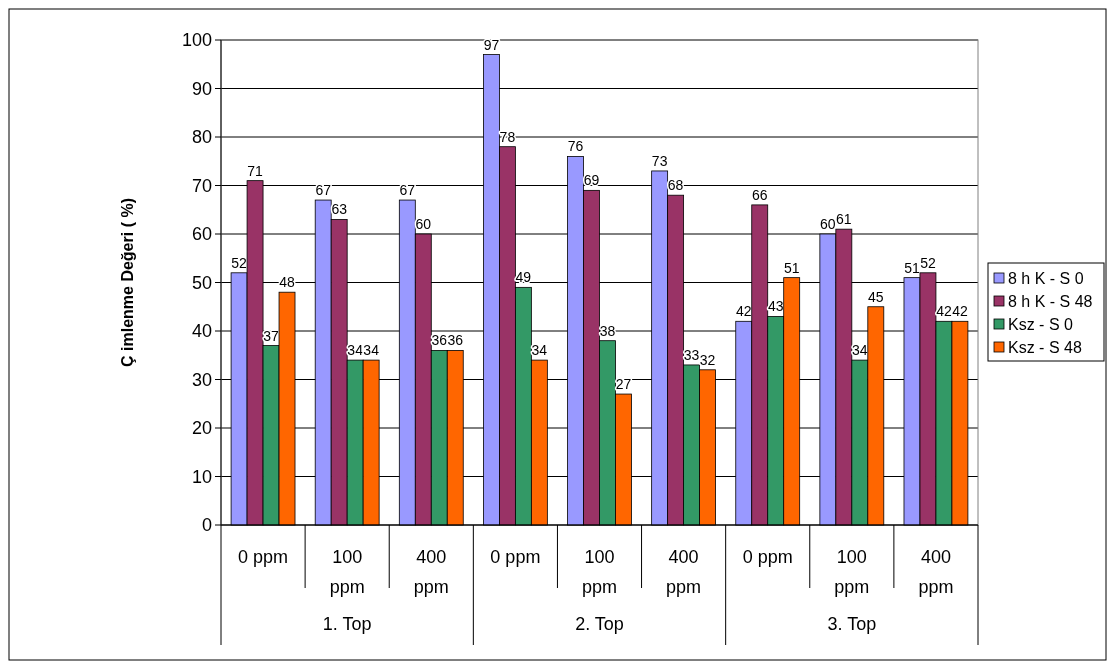 The height and width of the screenshot is (669, 1115). What do you see at coordinates (1045, 347) in the screenshot?
I see `legend-label: Ksz - S 48` at bounding box center [1045, 347].